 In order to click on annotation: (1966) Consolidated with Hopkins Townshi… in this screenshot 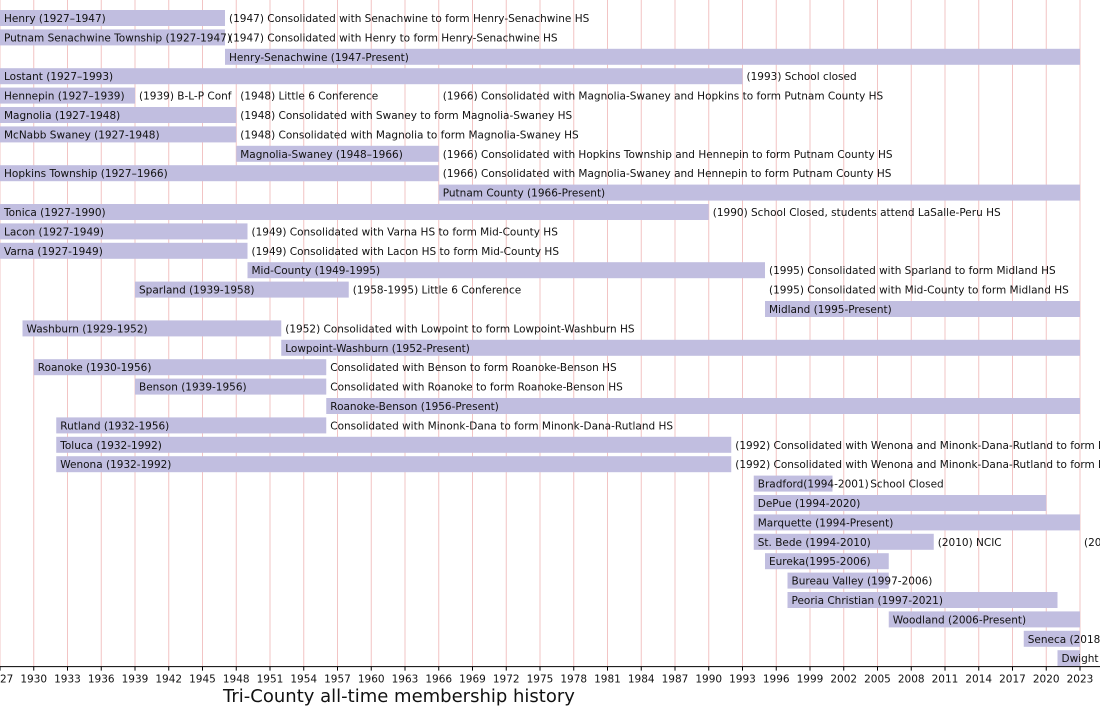, I will do `click(668, 155)`.